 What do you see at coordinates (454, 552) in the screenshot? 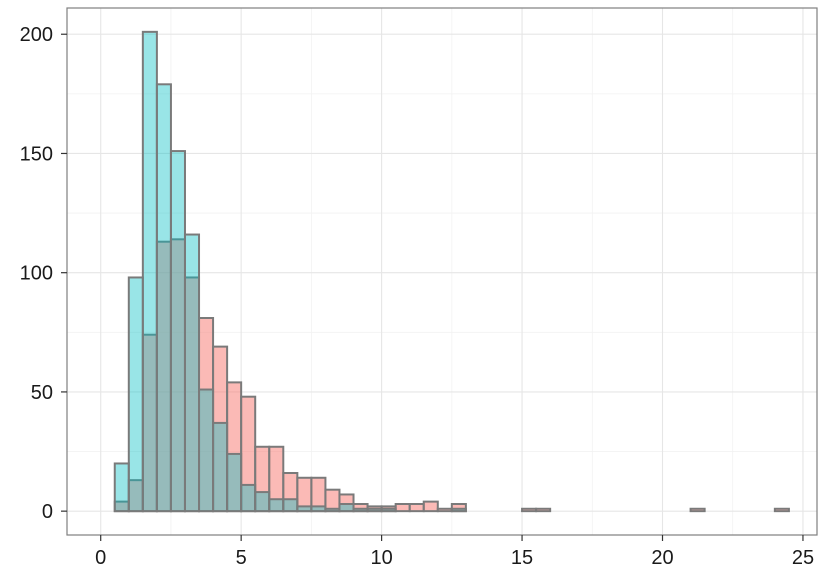
I see `x-axis: 0 5 10 15 20 25` at bounding box center [454, 552].